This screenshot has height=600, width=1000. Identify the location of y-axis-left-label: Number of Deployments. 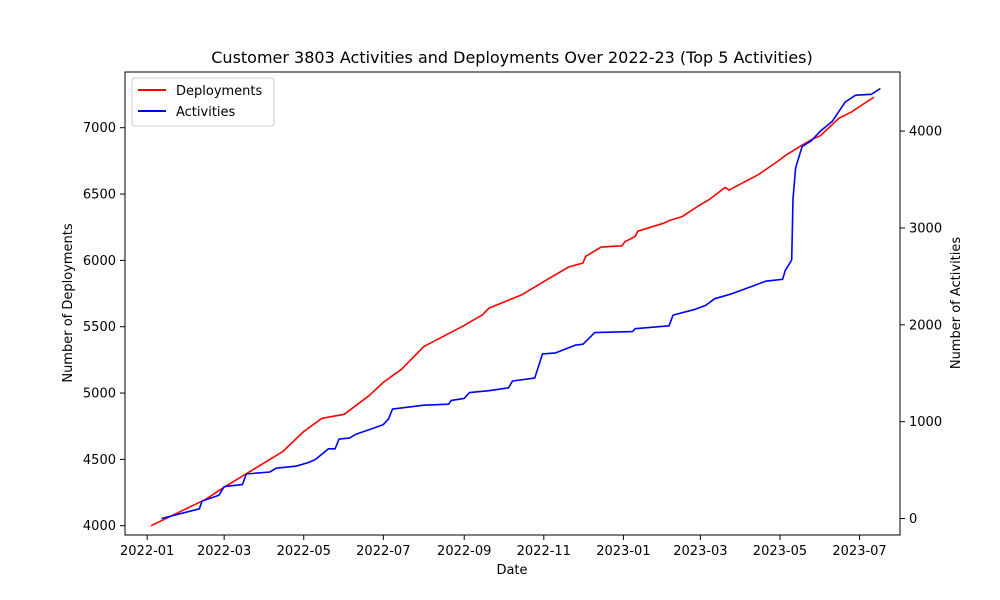
(68, 303).